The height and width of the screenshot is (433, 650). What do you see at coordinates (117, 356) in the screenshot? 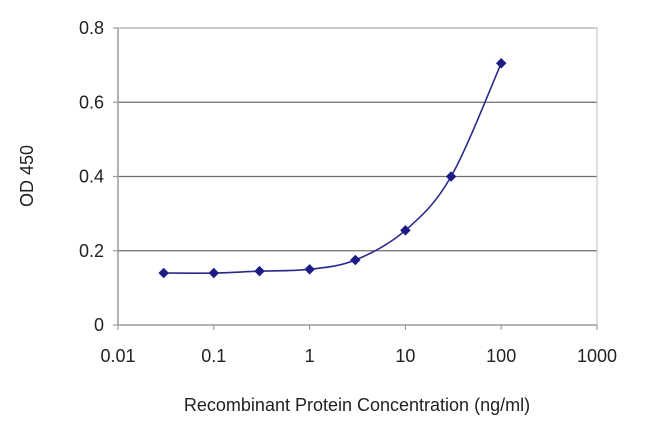
I see `x-tick-label: 0.01` at bounding box center [117, 356].